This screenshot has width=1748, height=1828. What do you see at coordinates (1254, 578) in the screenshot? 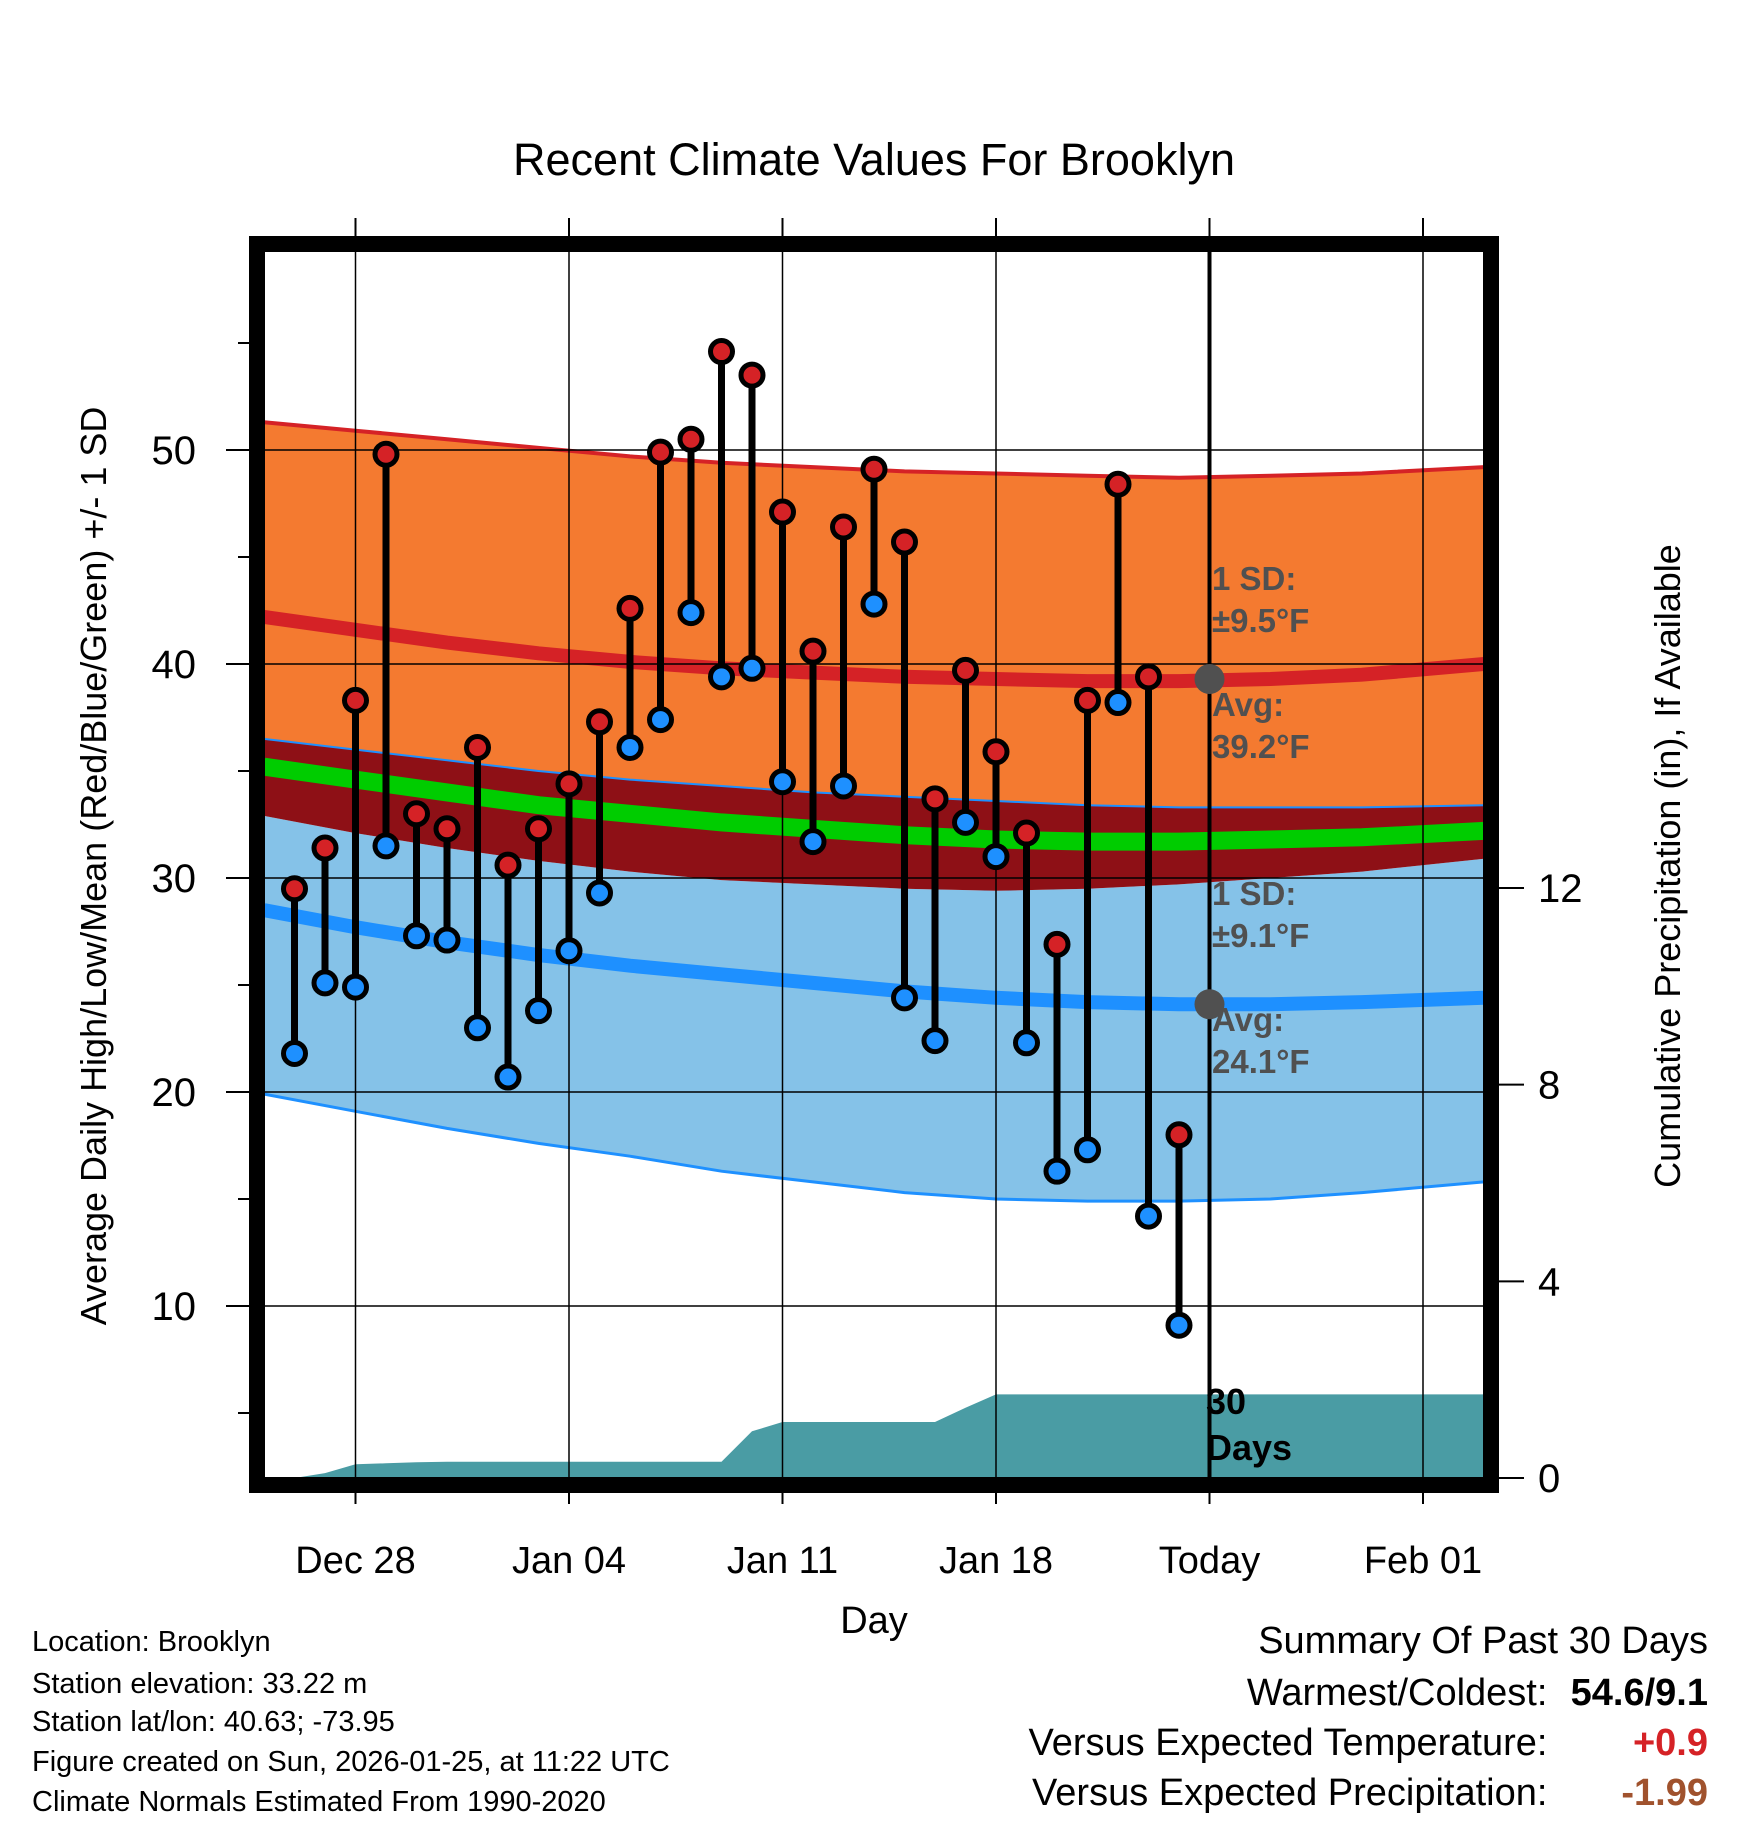
I see `high-sd-label: 1 SD:` at bounding box center [1254, 578].